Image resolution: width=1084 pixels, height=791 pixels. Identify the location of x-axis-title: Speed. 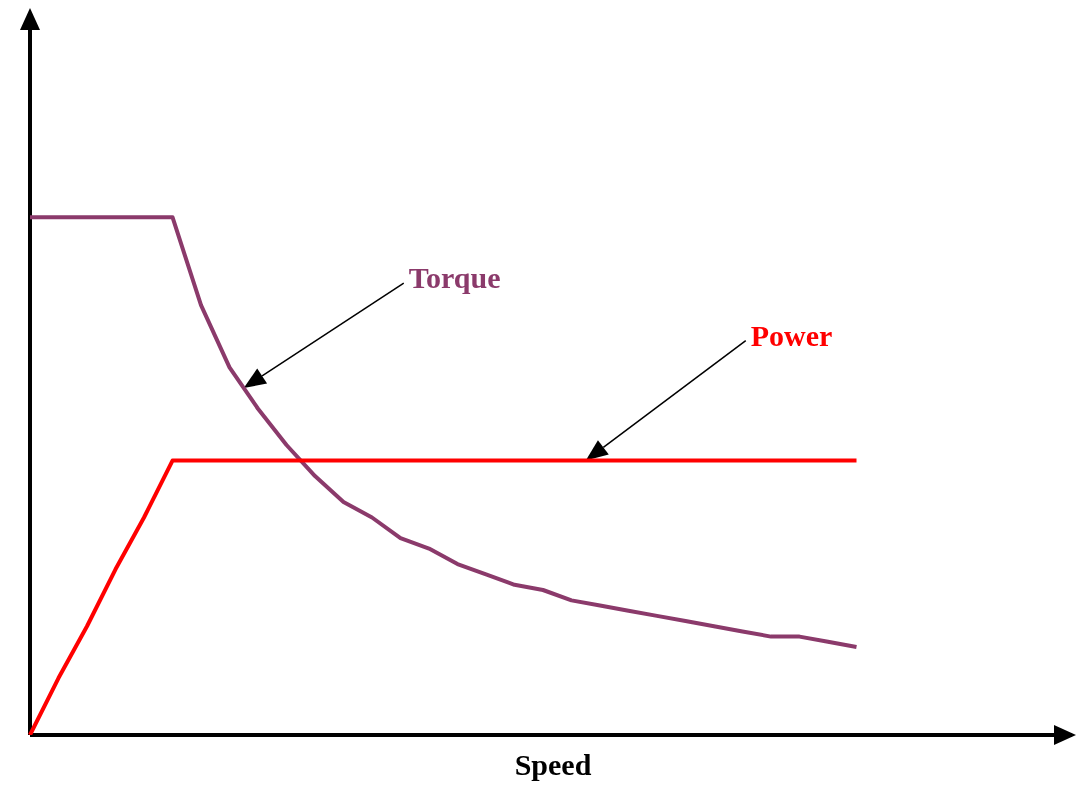
(553, 764).